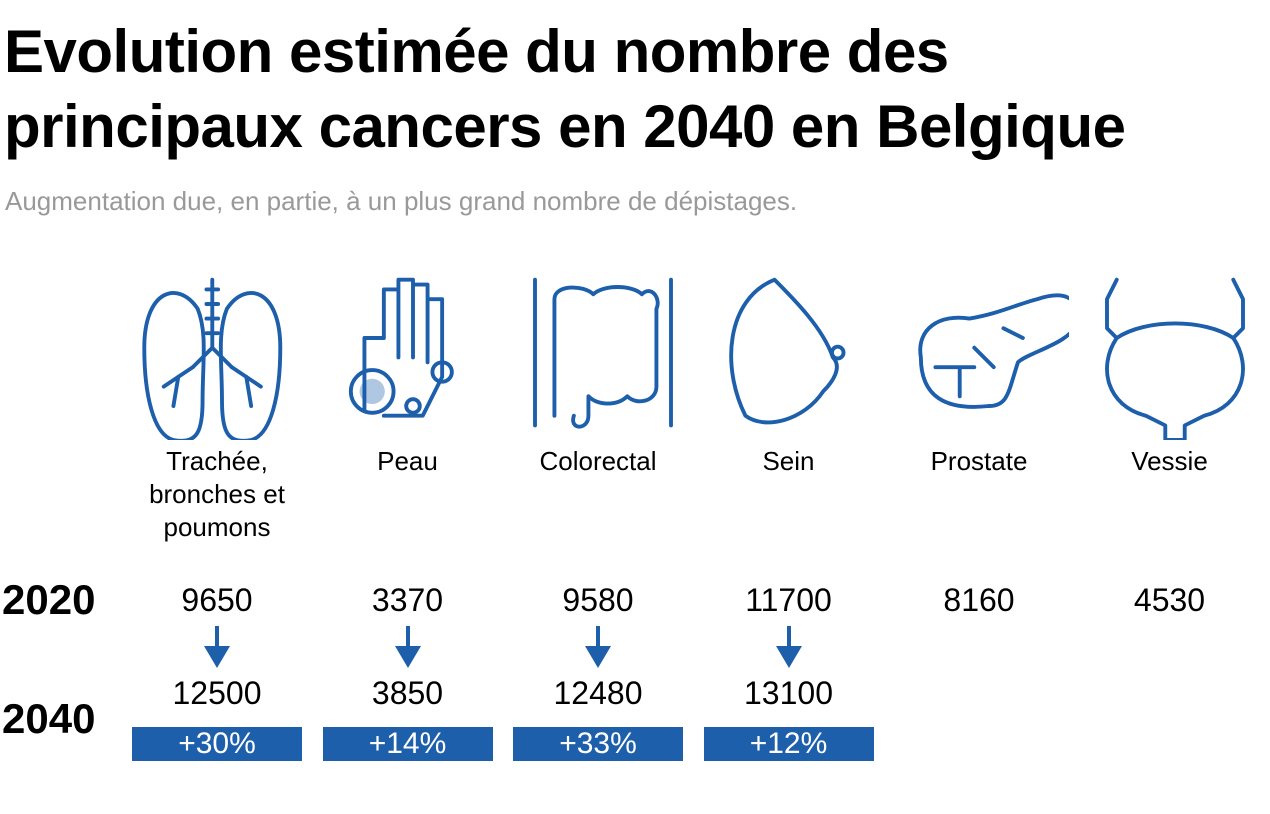  I want to click on cancer-label: Prostate, so click(979, 461).